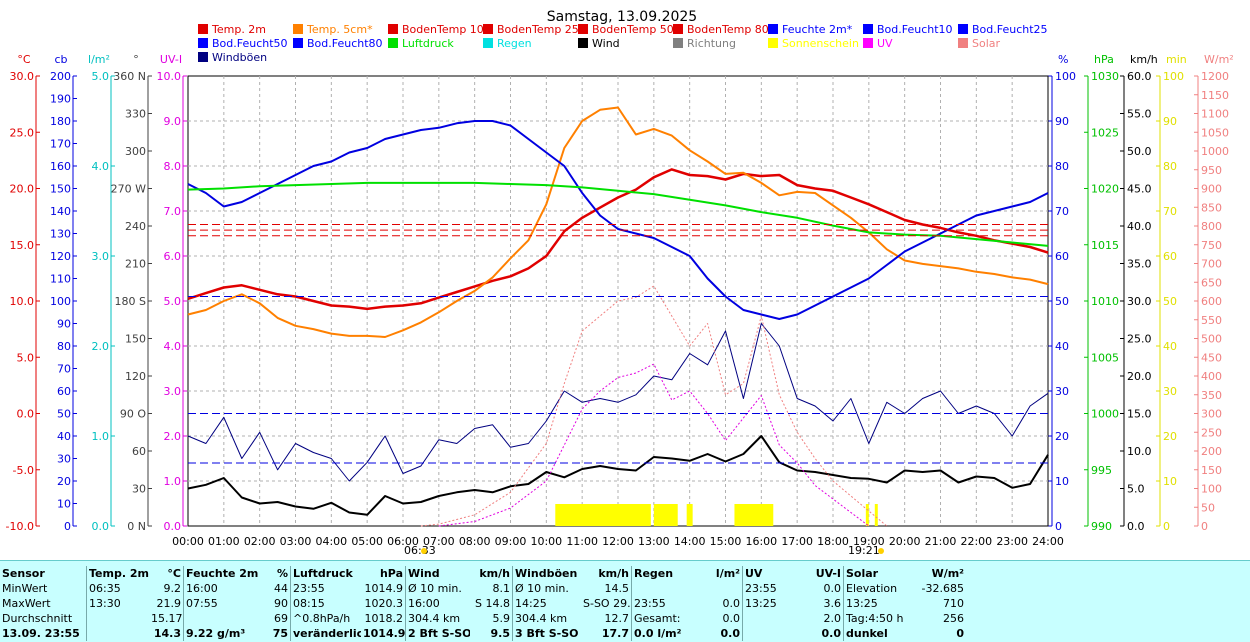 The image size is (1250, 642). Describe the element at coordinates (174, 573) in the screenshot. I see `summary-cell: °C` at that location.